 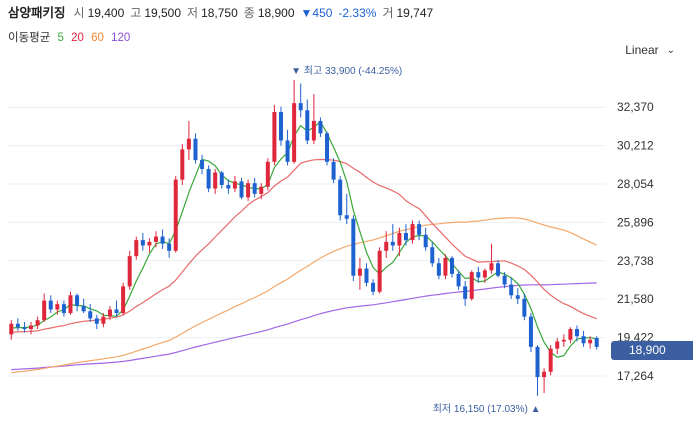 What do you see at coordinates (650, 50) in the screenshot?
I see `scale-selector: Linear ⌄` at bounding box center [650, 50].